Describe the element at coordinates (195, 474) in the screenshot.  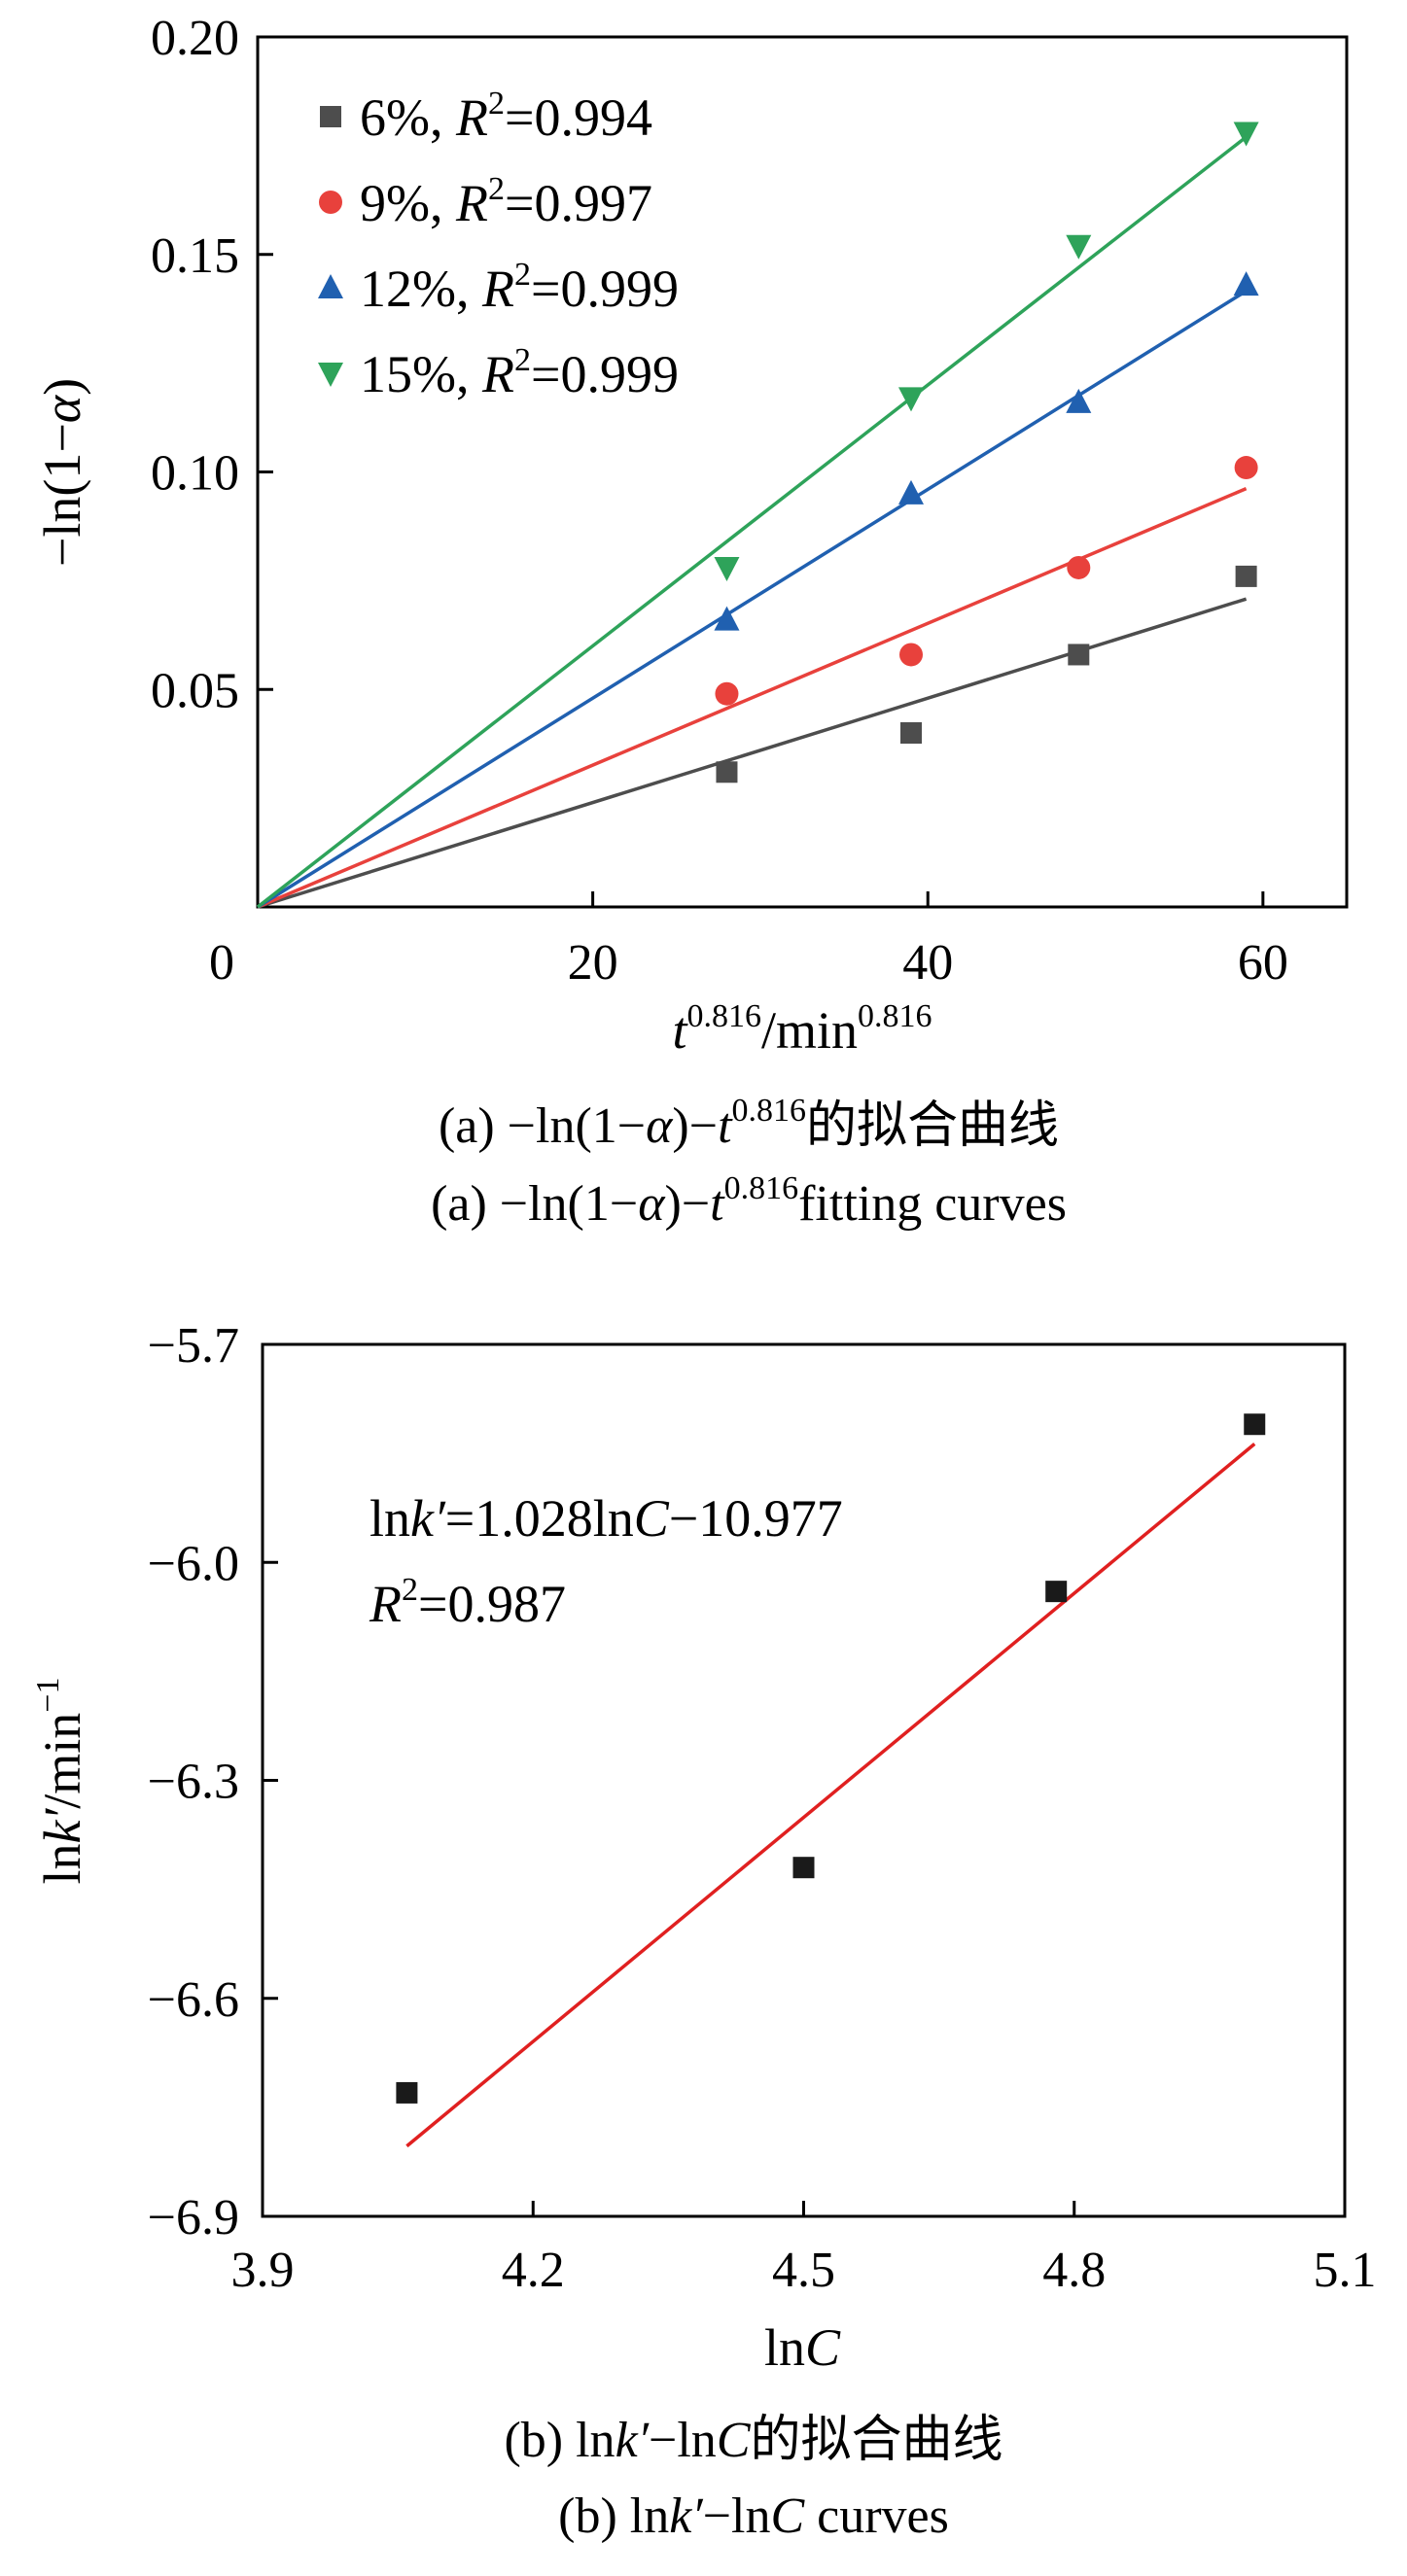
I see `chart-a-y-tick-label: 0.10` at that location.